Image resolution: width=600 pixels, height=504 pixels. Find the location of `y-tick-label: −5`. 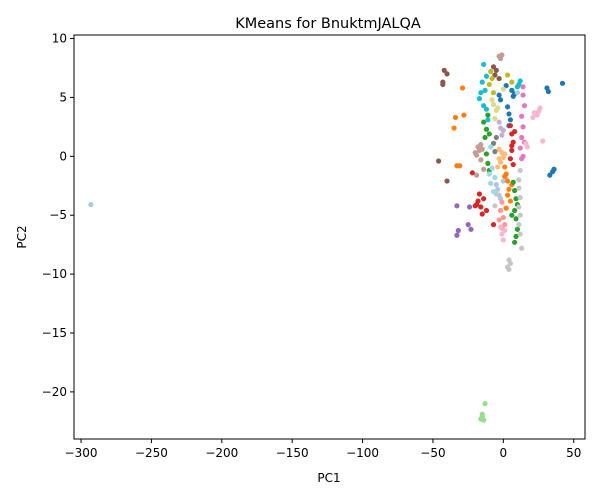

y-tick-label: −5 is located at coordinates (58, 215).